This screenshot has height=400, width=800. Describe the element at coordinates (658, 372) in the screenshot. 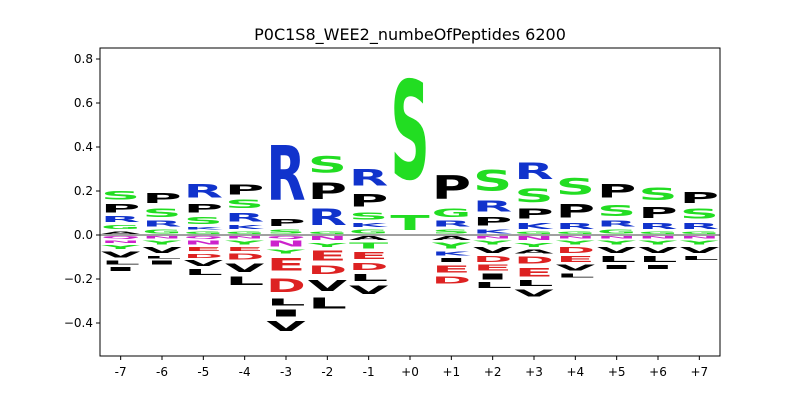

I see `x-tick-label: +6` at that location.